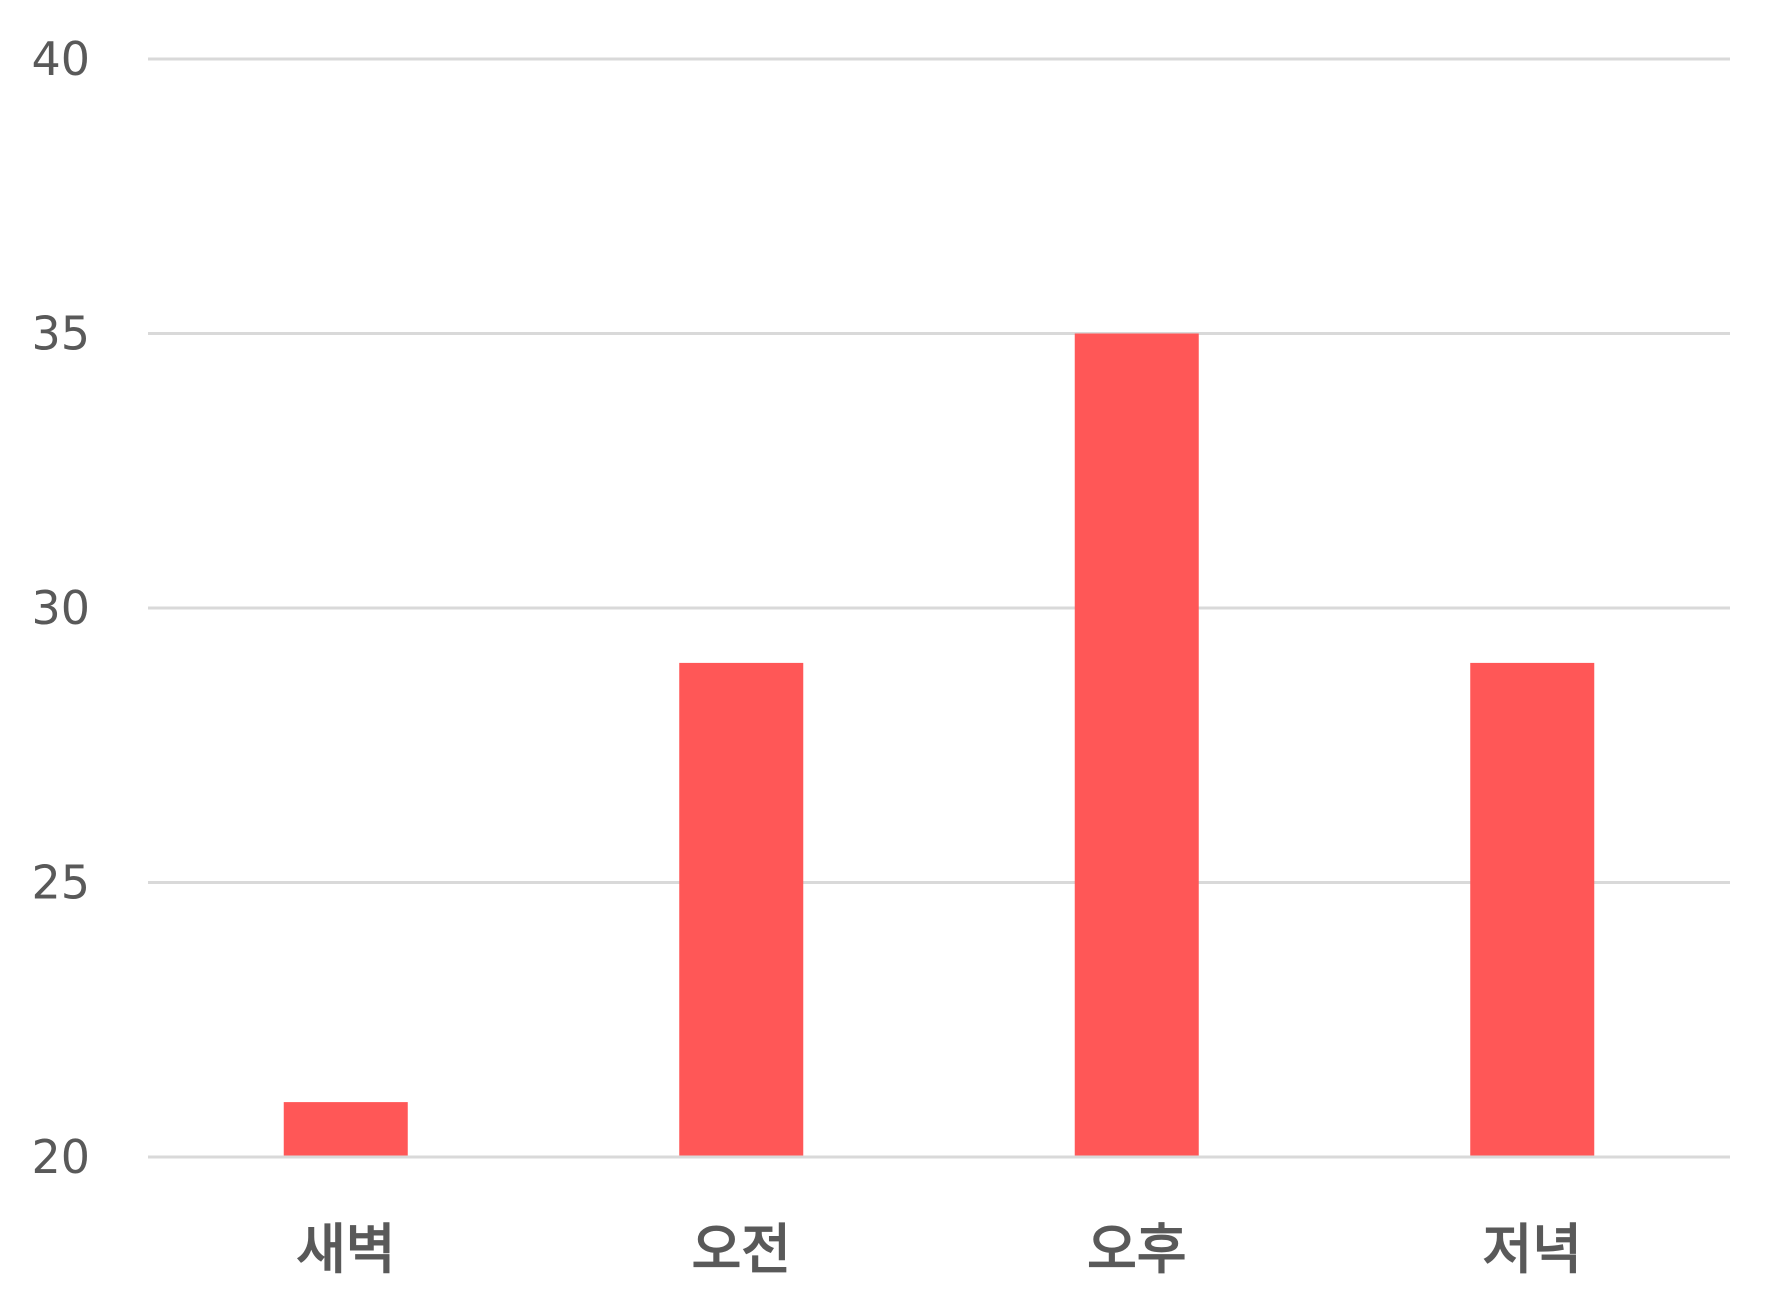  Describe the element at coordinates (1136, 1249) in the screenshot. I see `x-tick-label: 오후` at that location.